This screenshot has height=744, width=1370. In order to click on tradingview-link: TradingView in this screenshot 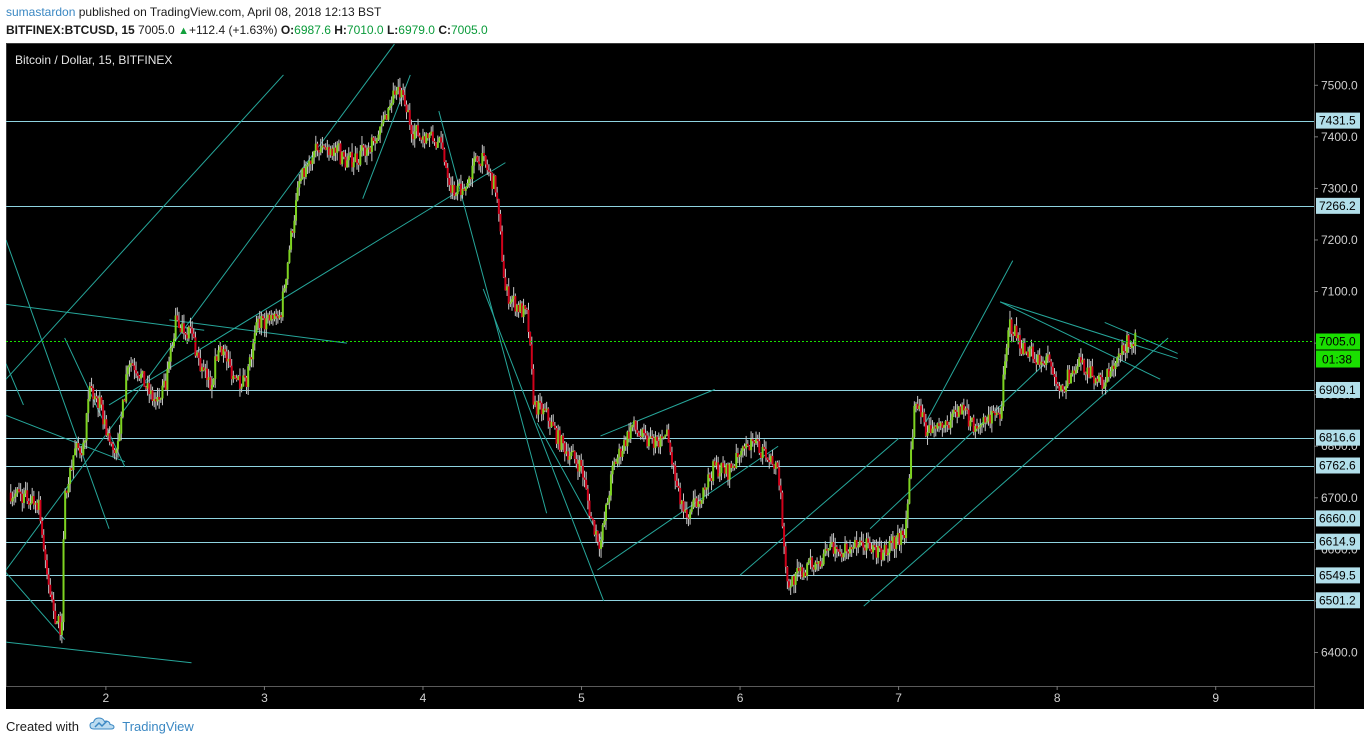, I will do `click(158, 726)`.